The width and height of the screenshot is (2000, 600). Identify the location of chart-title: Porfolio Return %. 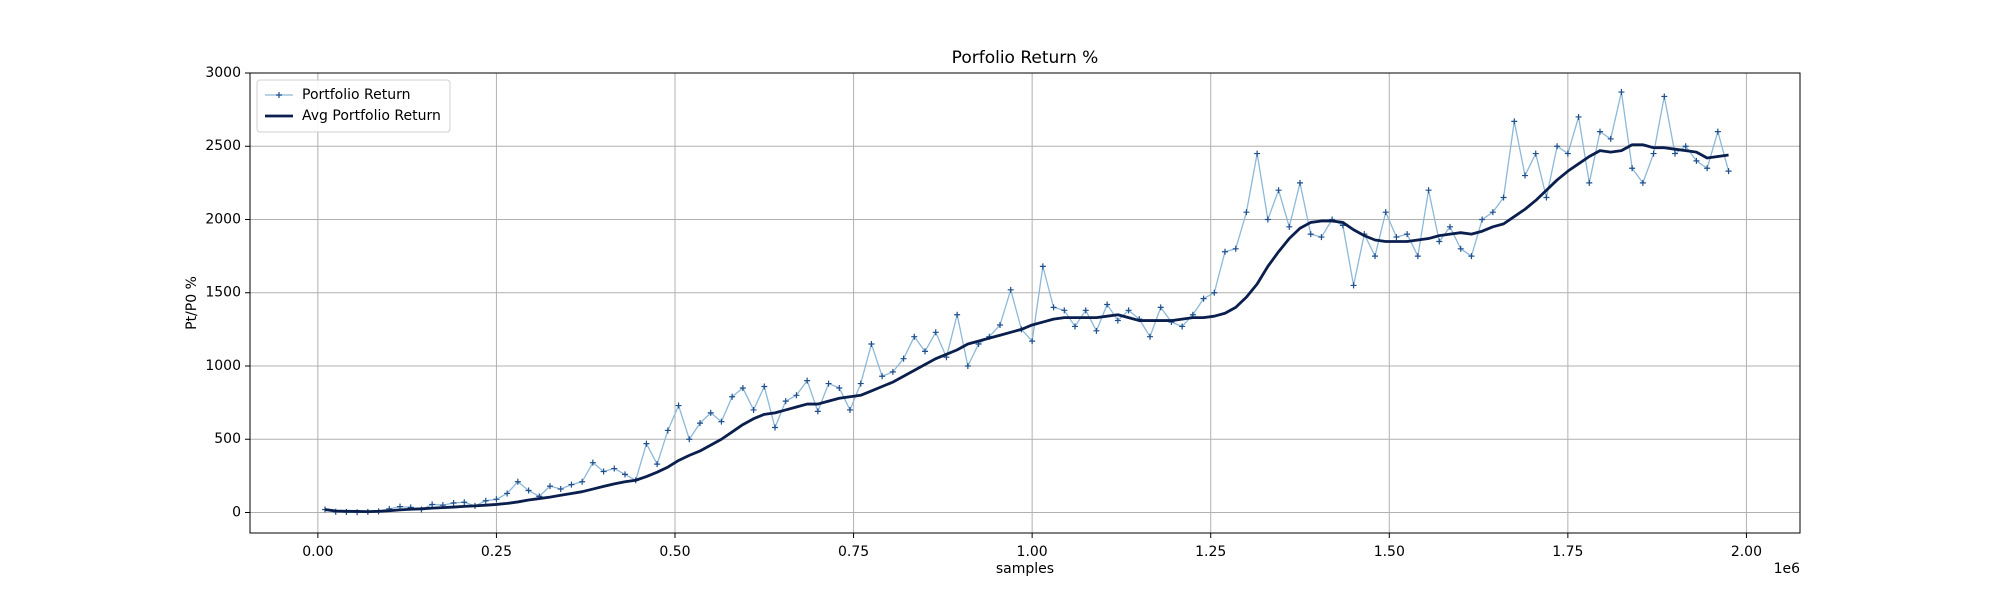
(1025, 58).